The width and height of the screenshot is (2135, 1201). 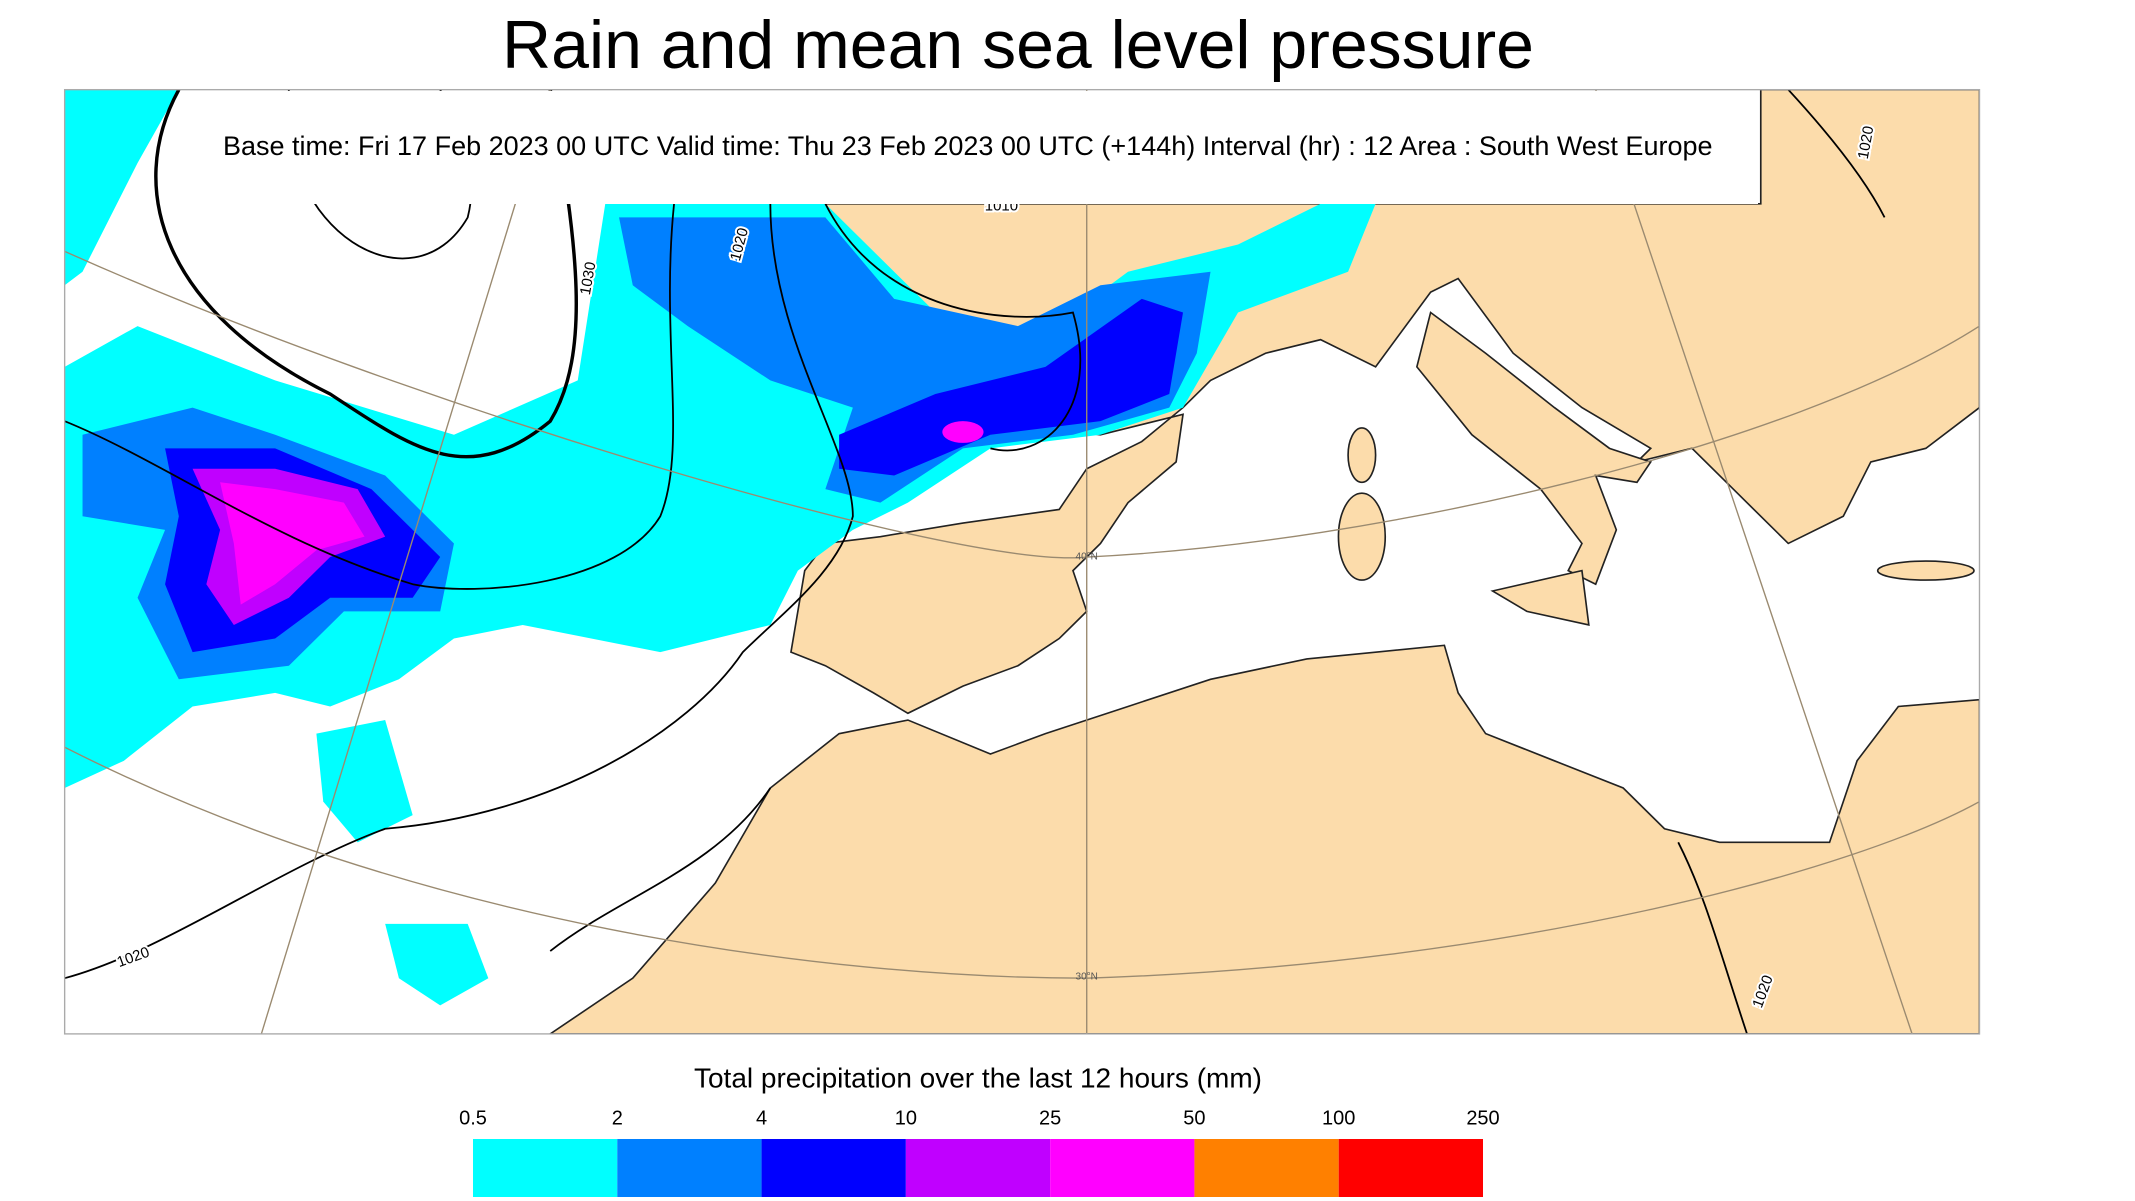 I want to click on legend-tick-label: 100, so click(x=1338, y=1118).